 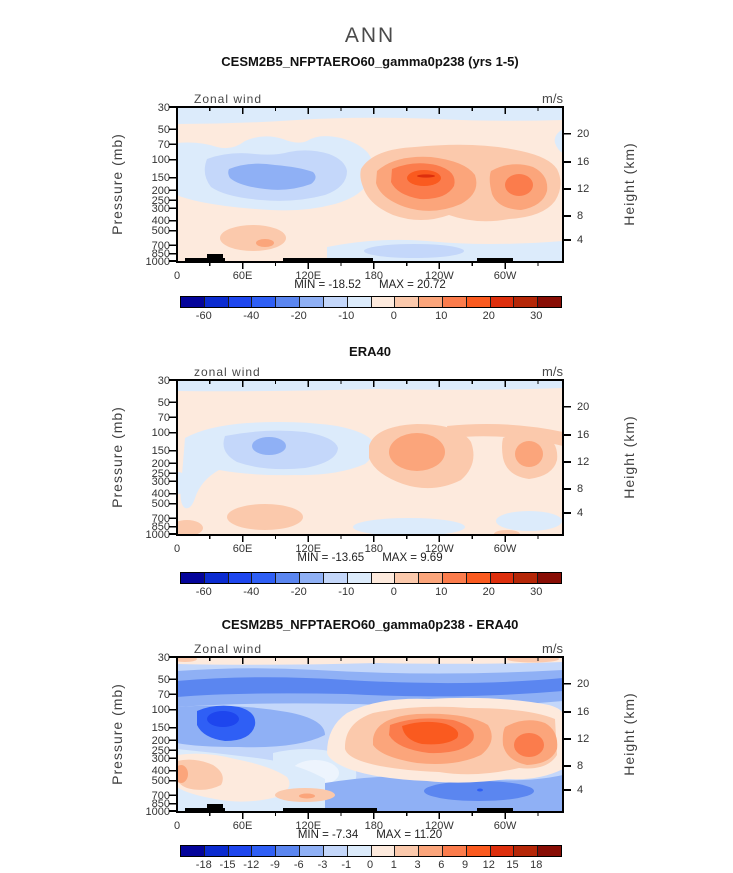 I want to click on pressure-tick: 100, so click(x=160, y=160).